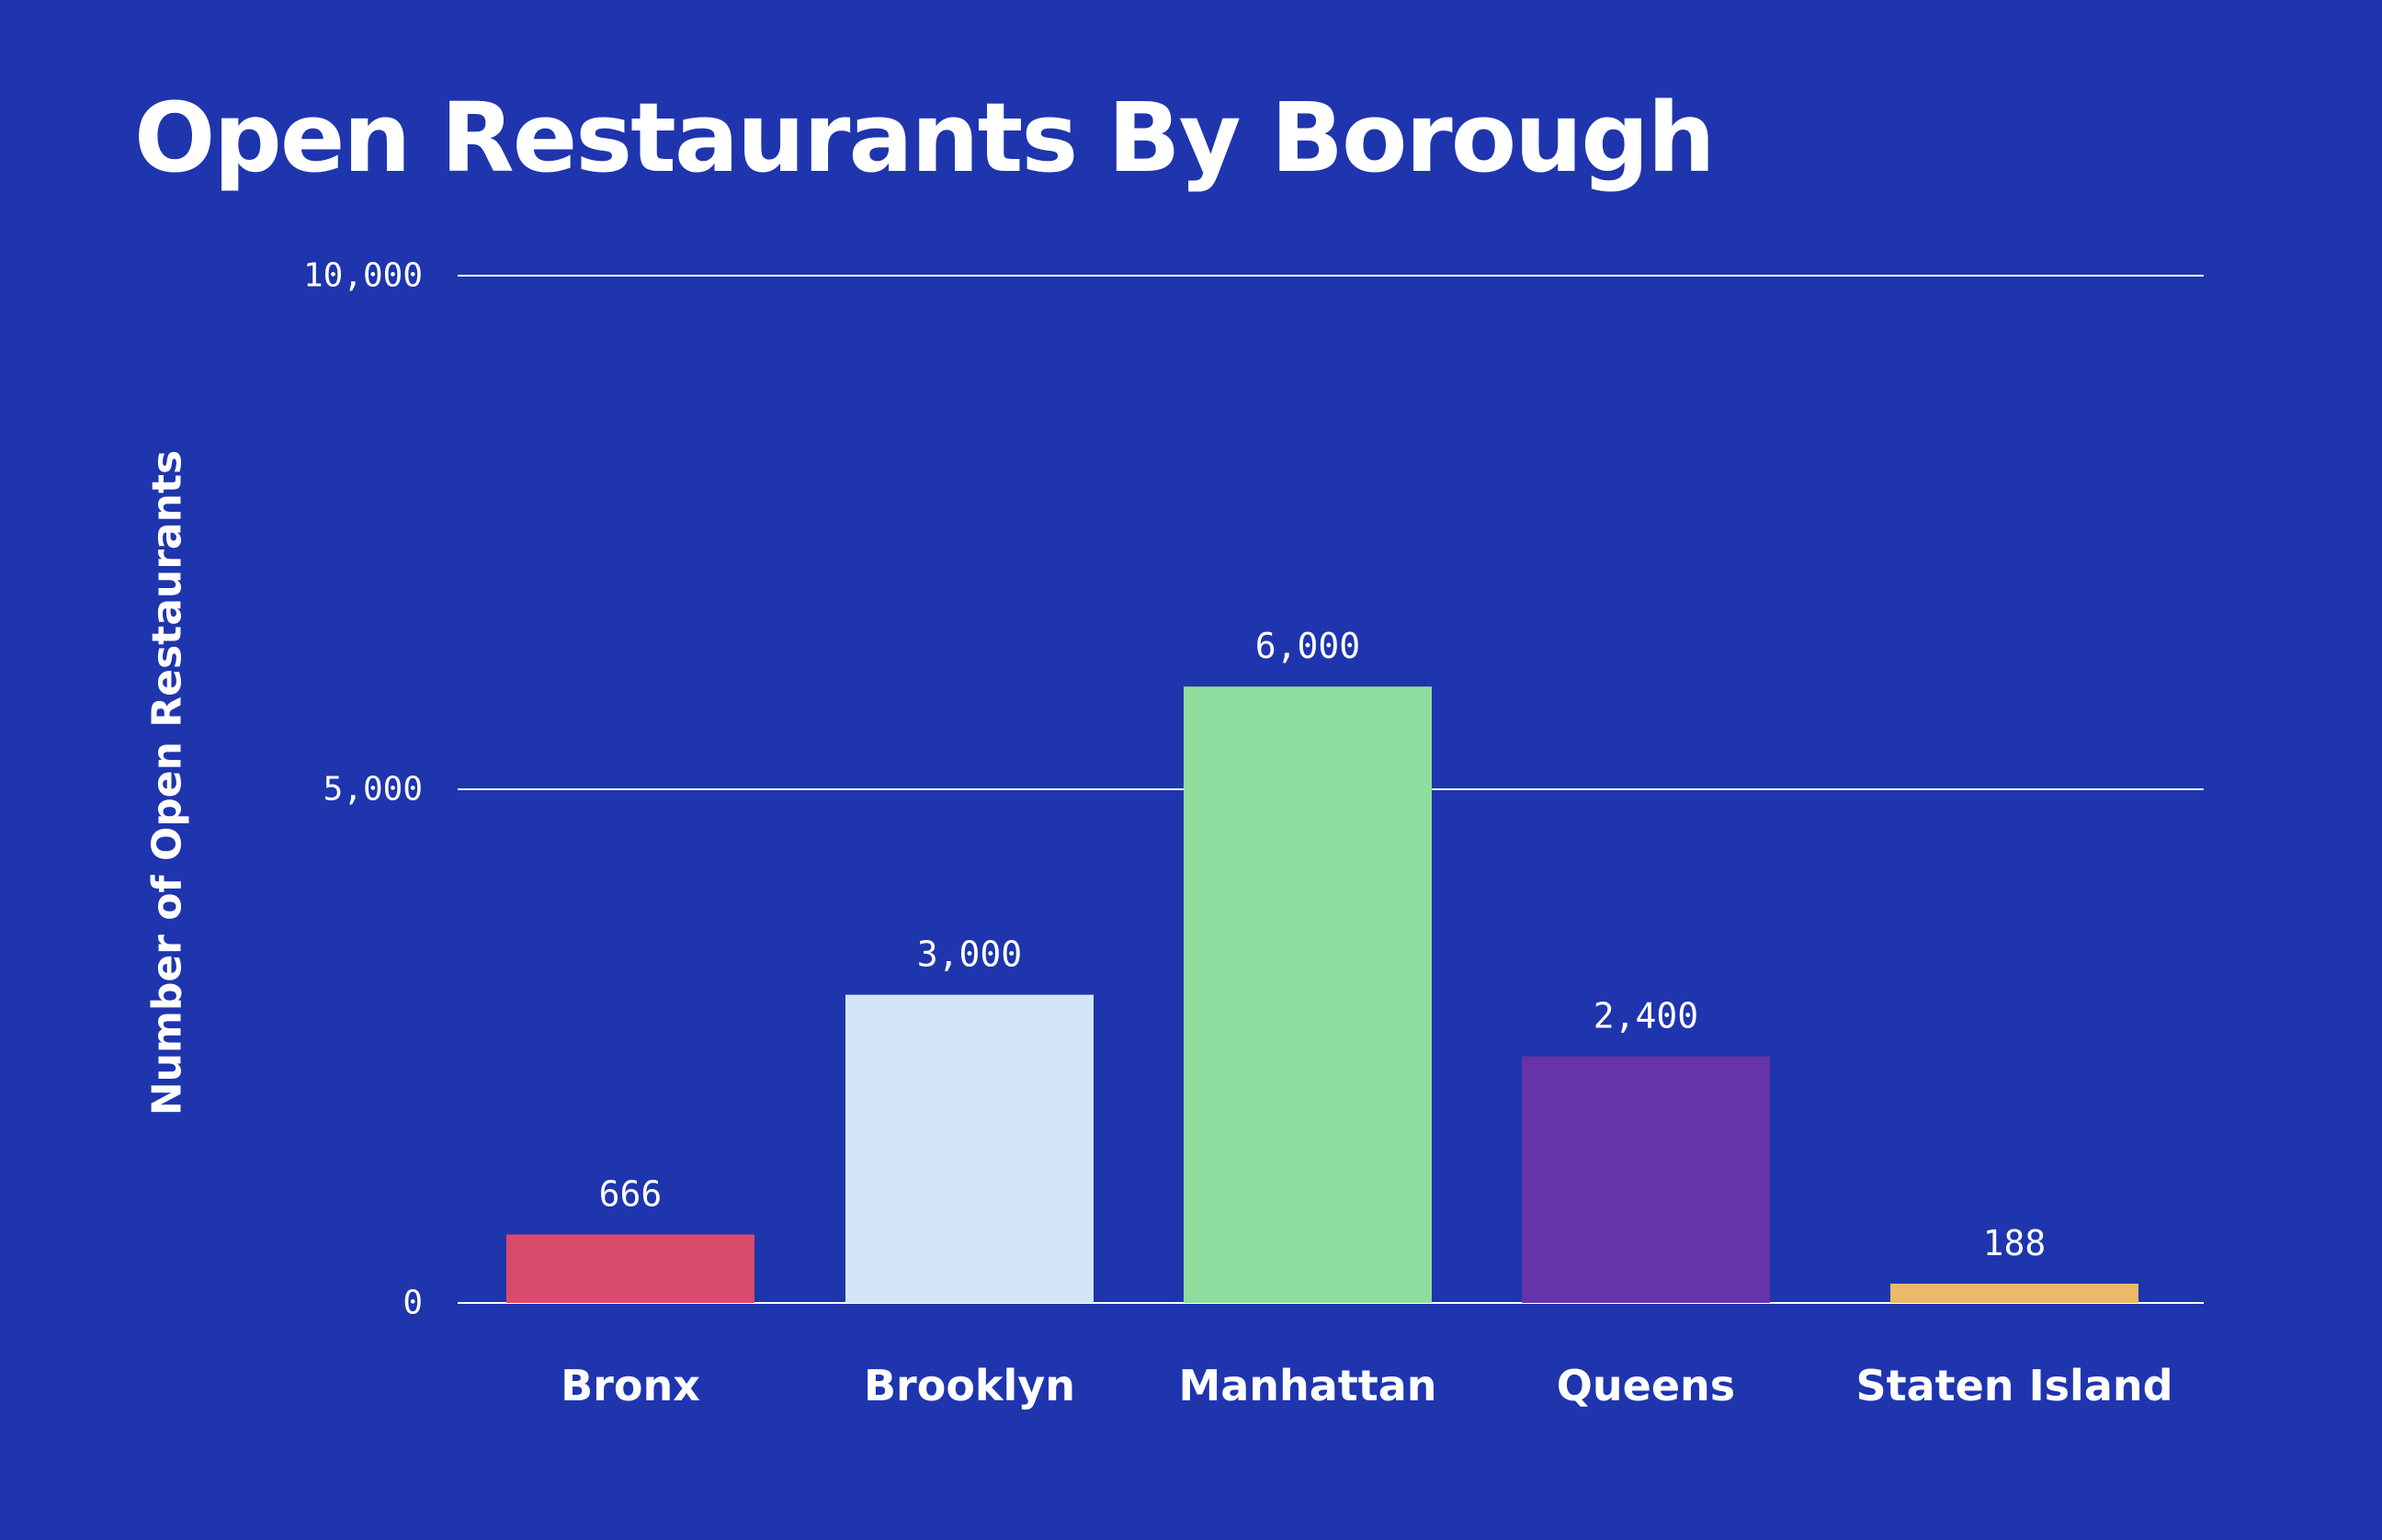  I want to click on bar-brooklyn, so click(970, 1148).